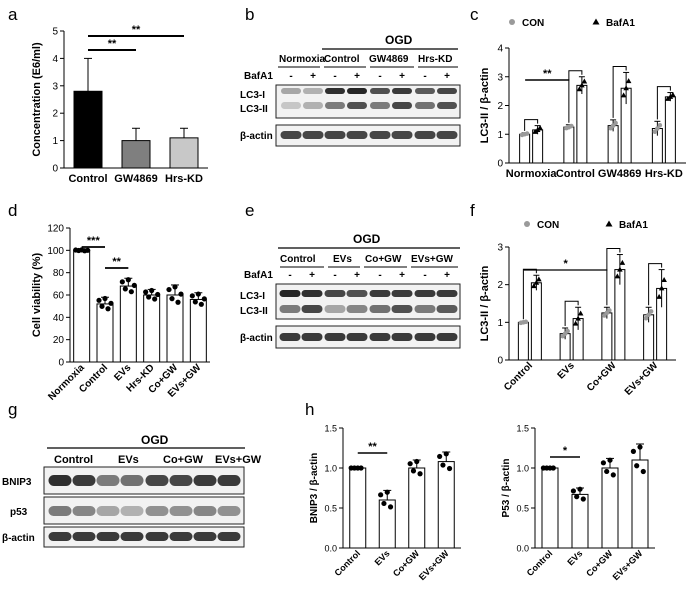  Describe the element at coordinates (500, 323) in the screenshot. I see `y-tick-label: 1` at that location.